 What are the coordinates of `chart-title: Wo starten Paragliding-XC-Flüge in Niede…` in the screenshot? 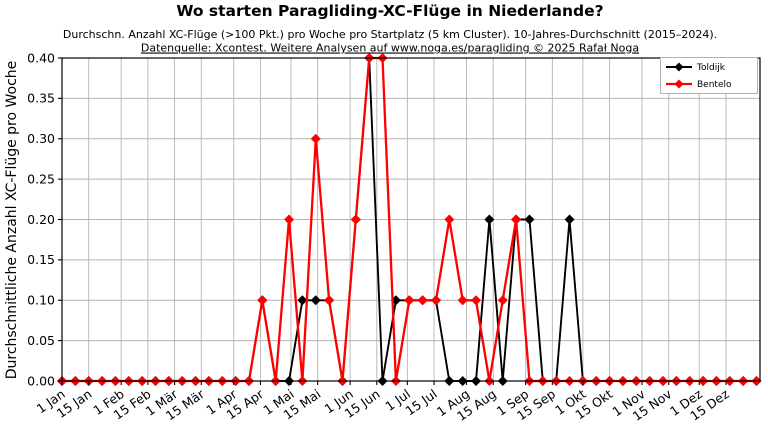 It's located at (389, 11).